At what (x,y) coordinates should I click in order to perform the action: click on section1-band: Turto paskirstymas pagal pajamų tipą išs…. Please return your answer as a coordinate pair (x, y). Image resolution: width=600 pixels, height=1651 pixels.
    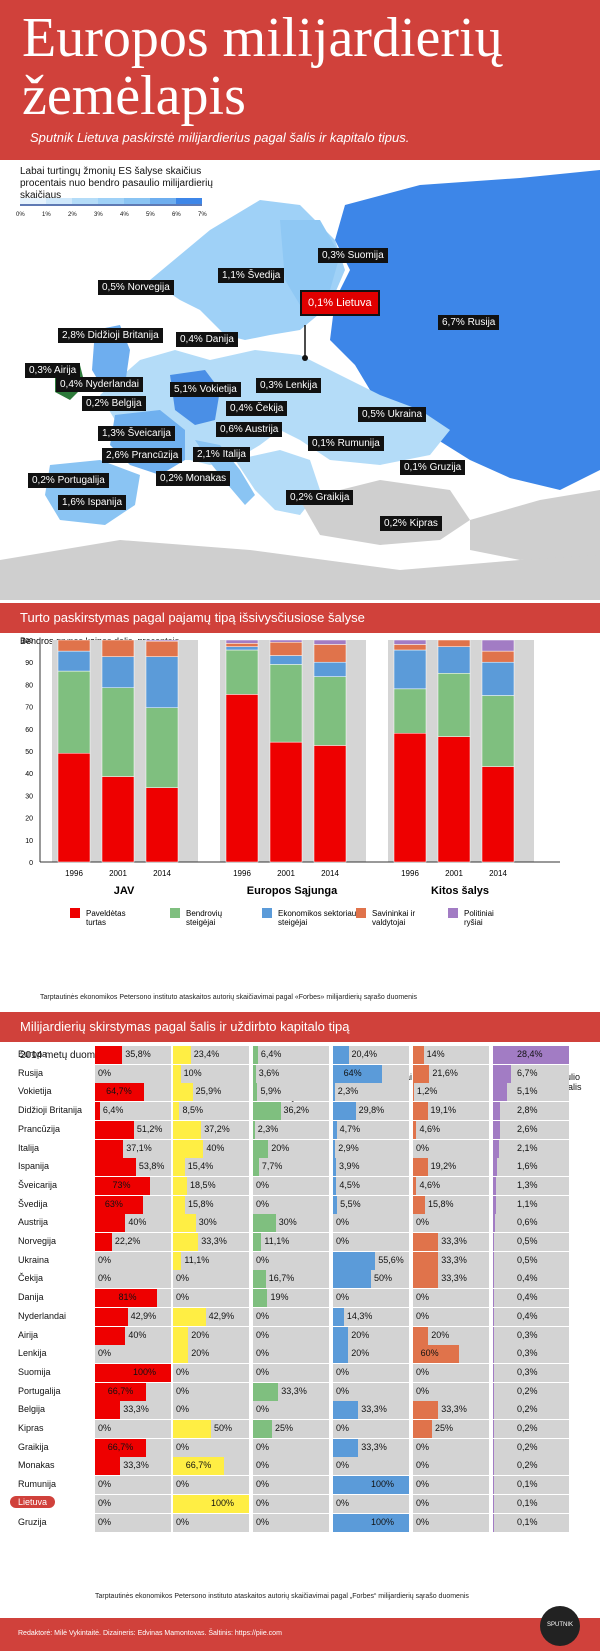
    Looking at the image, I should click on (300, 618).